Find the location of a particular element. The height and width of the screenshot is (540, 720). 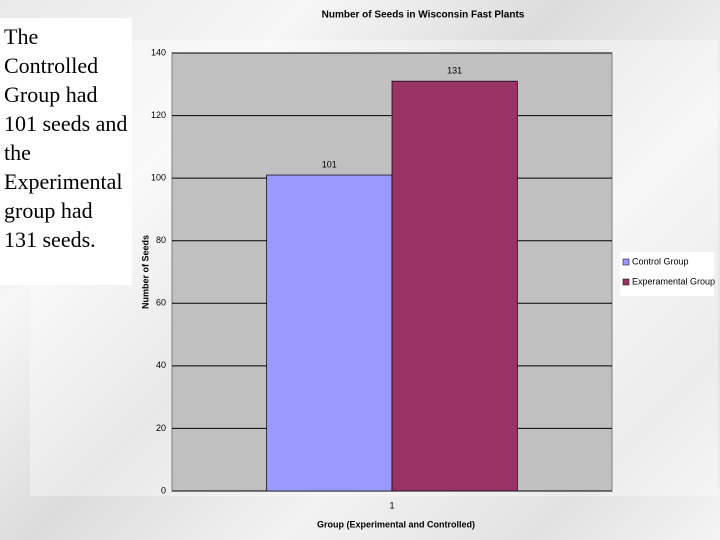

y-axis-label: Number of Seeds is located at coordinates (145, 272).